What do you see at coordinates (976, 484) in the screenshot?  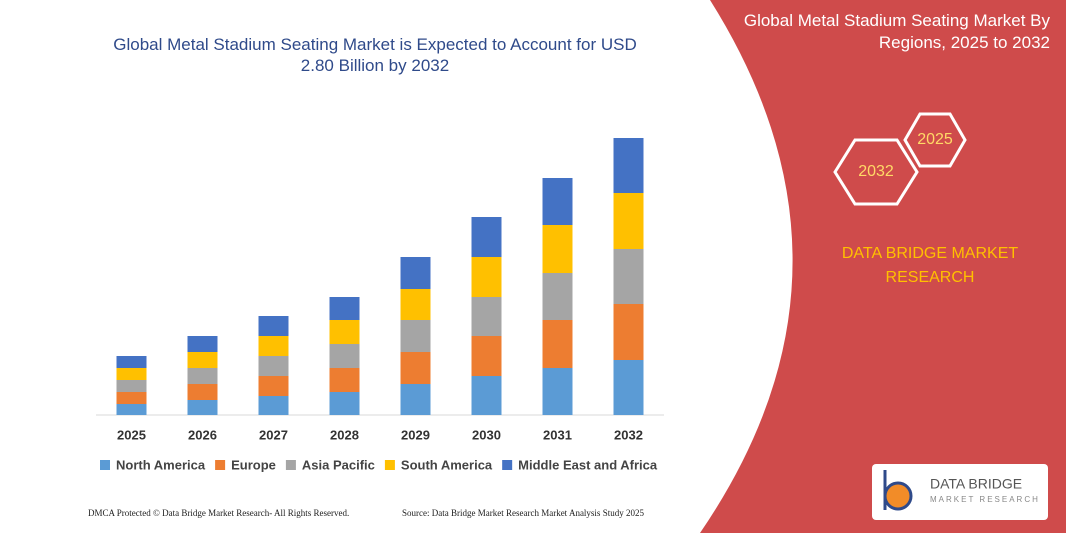 I see `logo-name: DATA BRIDGE` at bounding box center [976, 484].